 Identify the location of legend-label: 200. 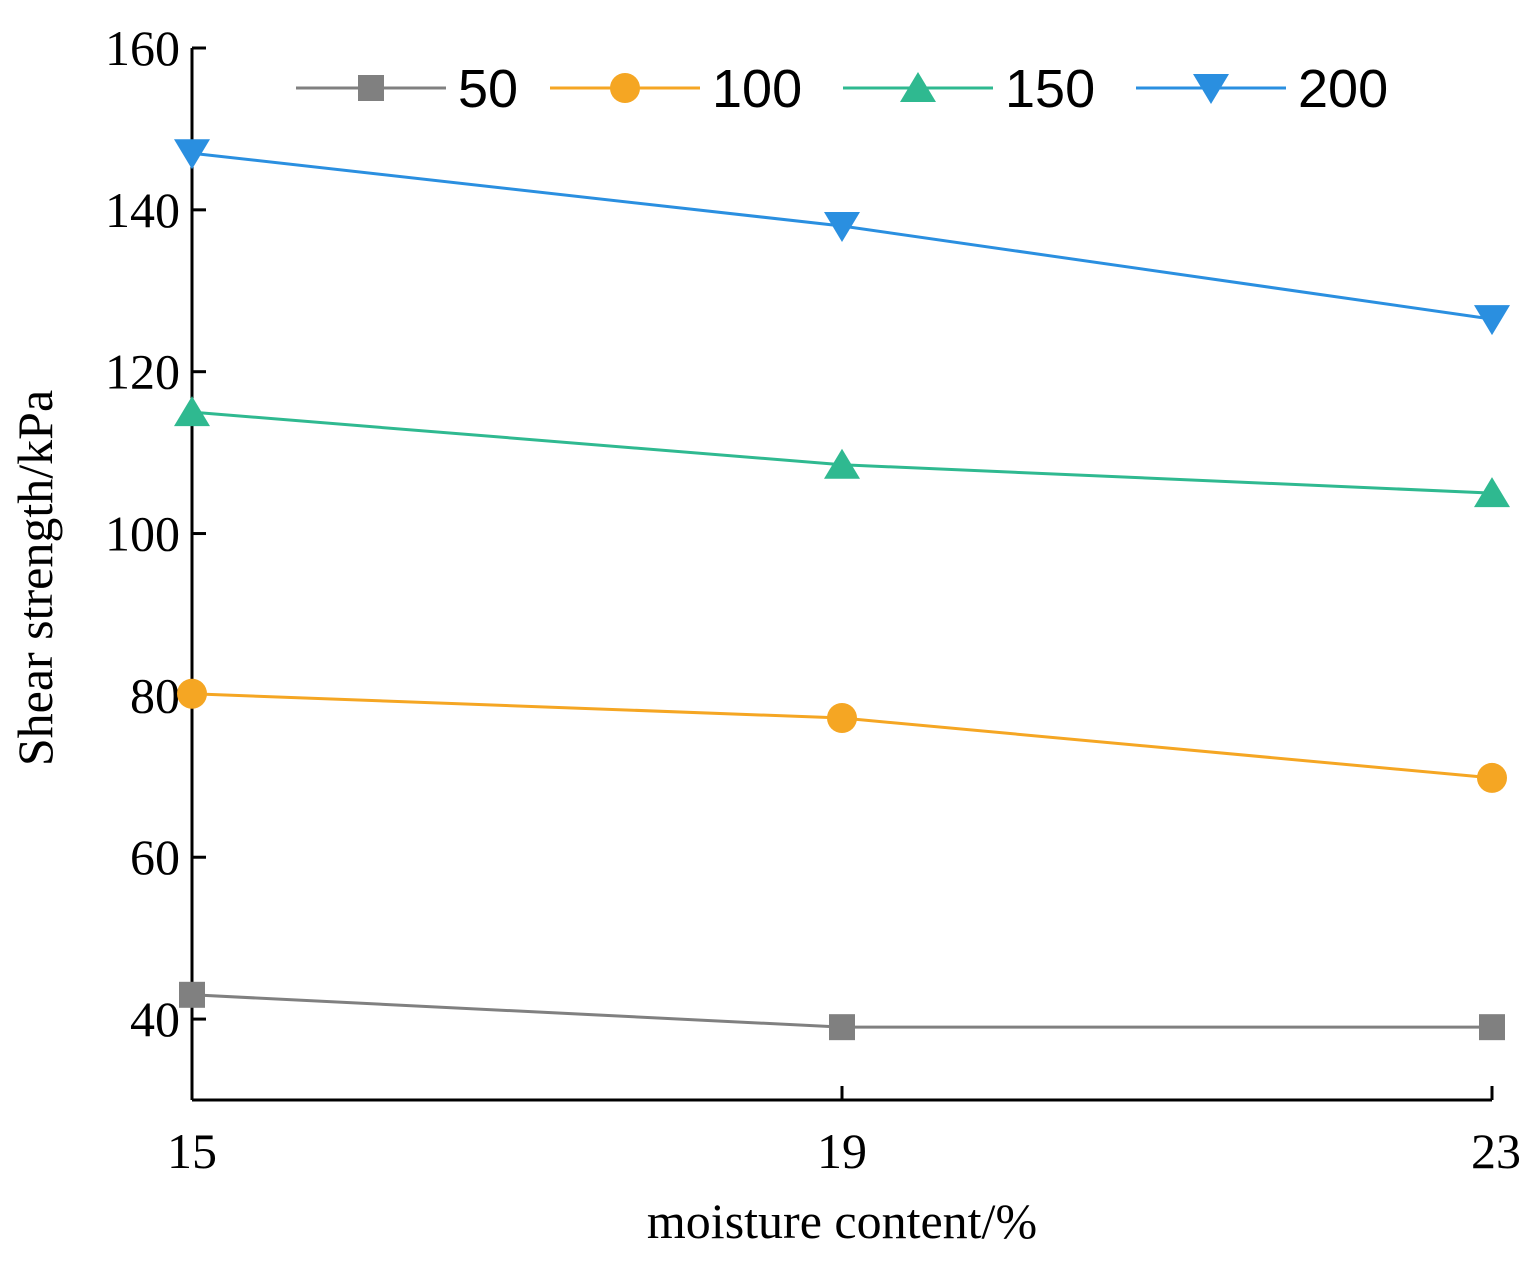
(1343, 89).